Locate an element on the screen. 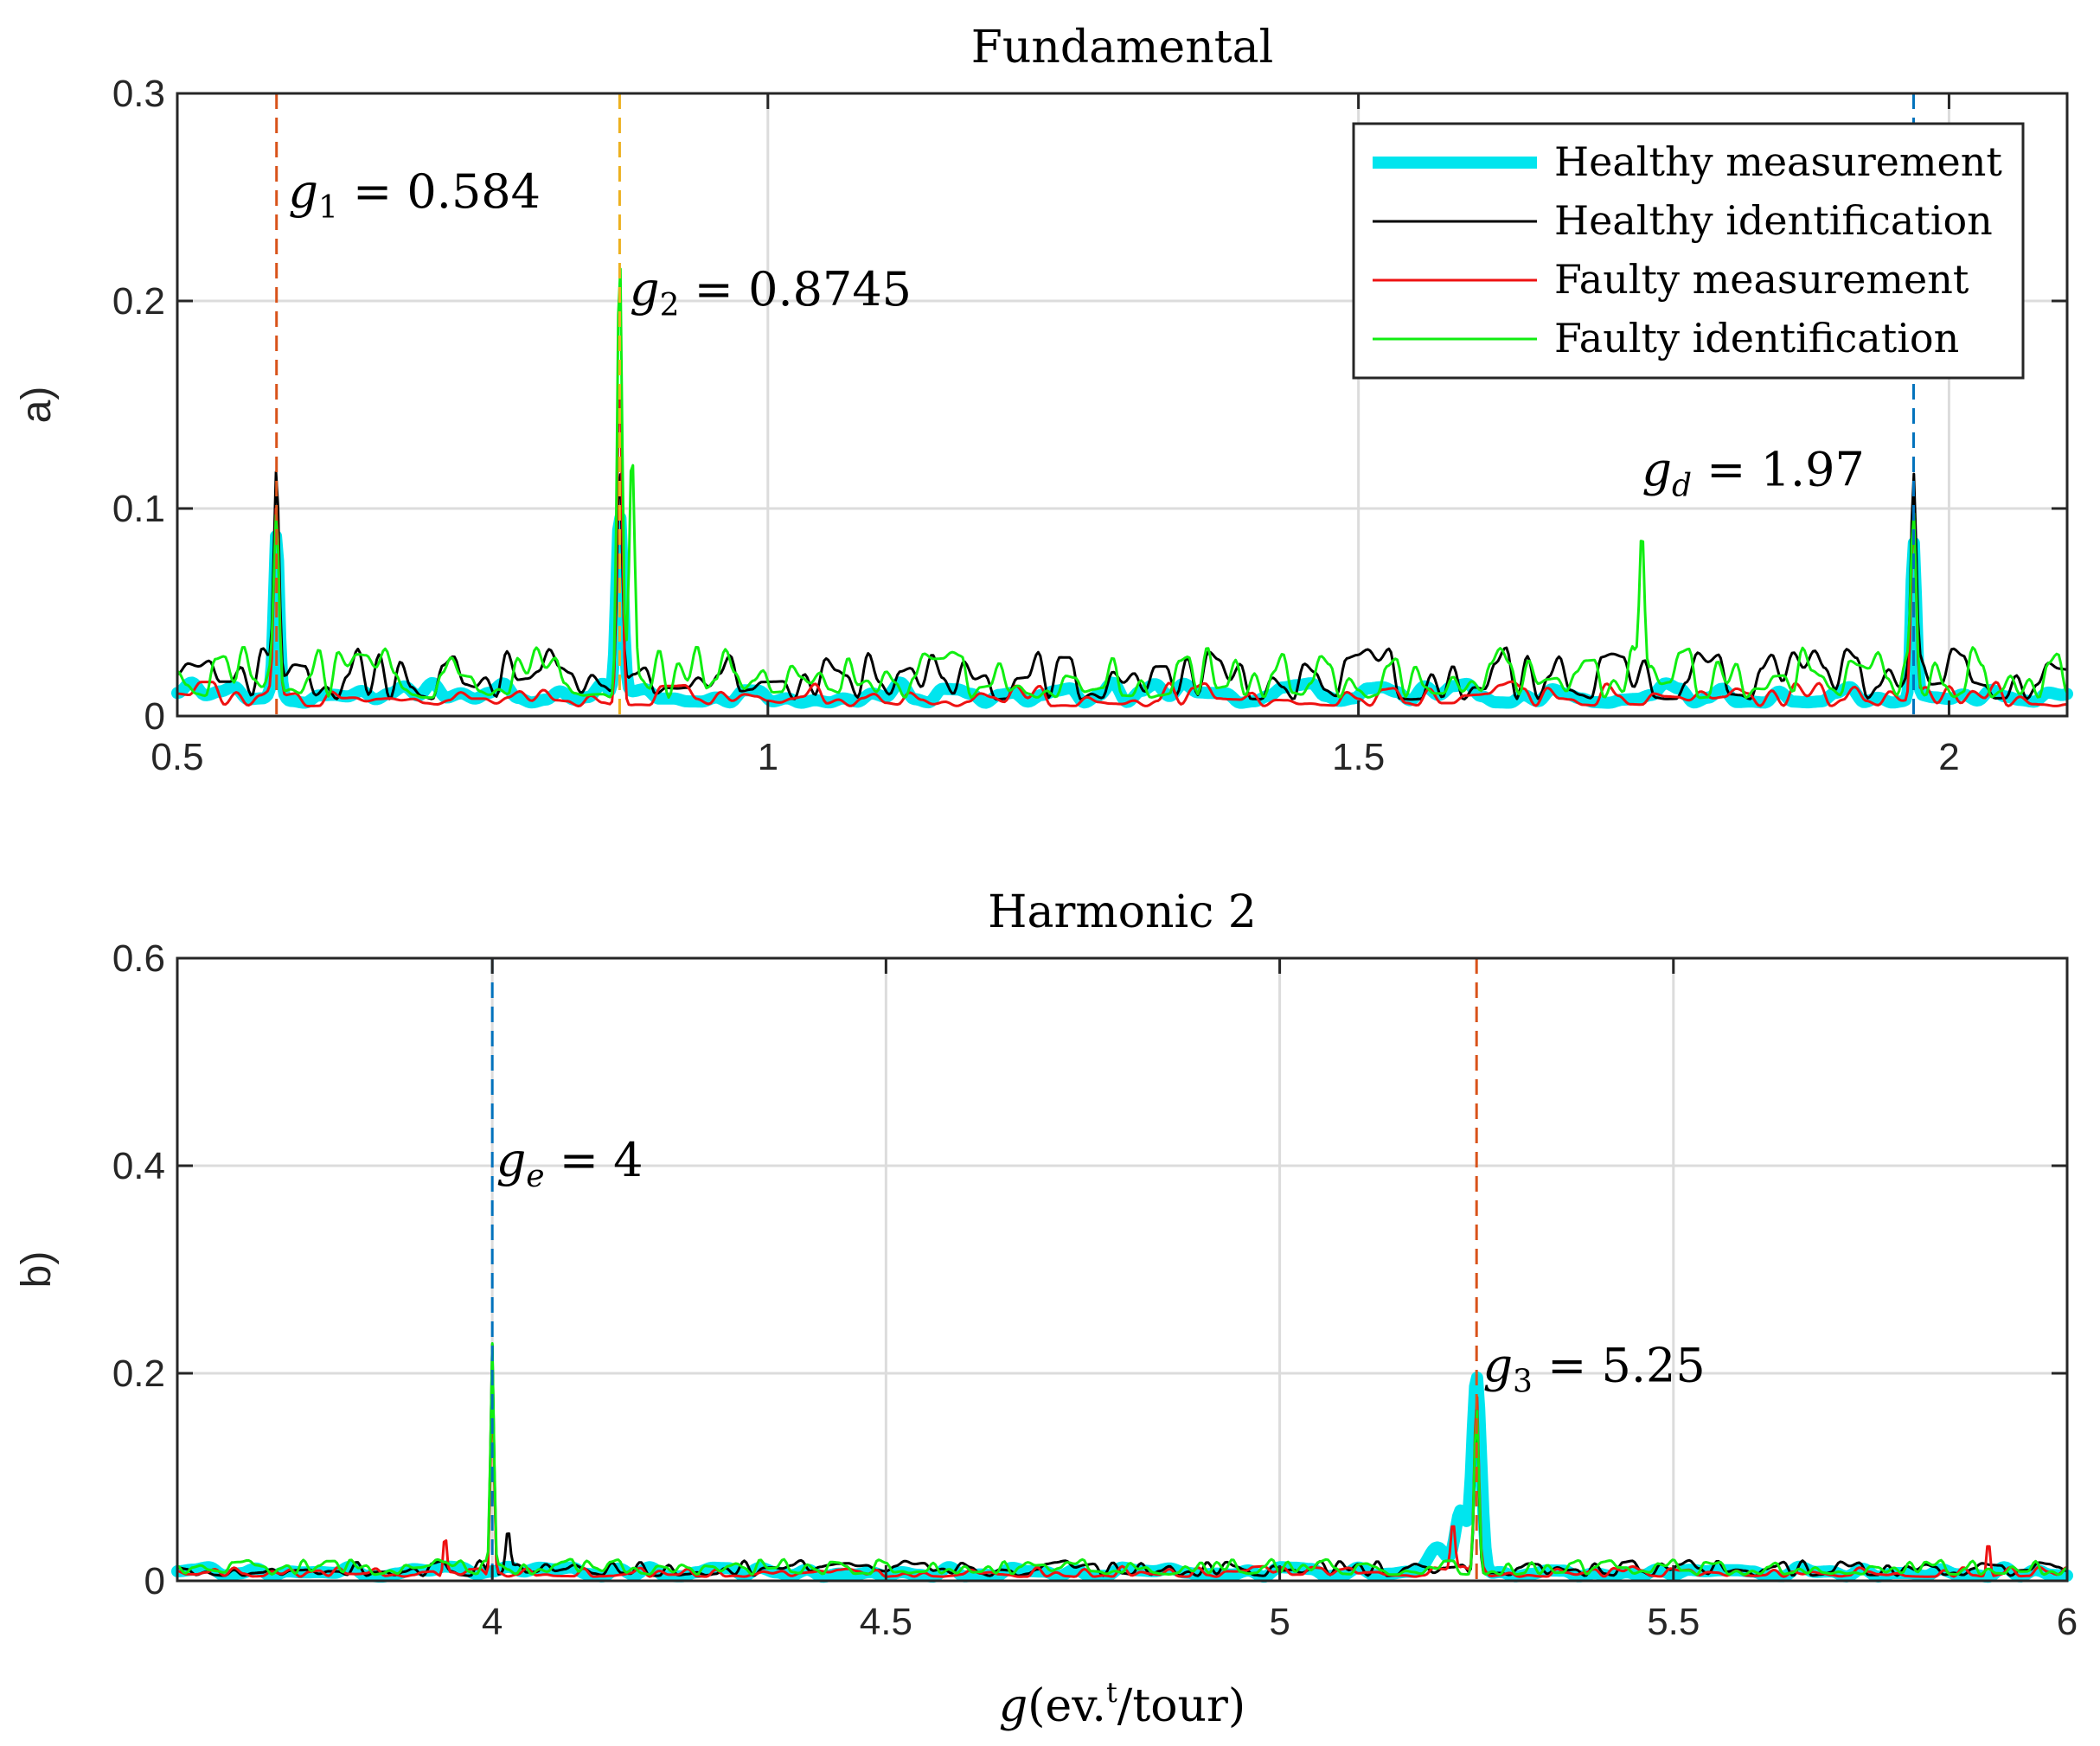 The height and width of the screenshot is (1746, 2100). annotation-value: = 0.8745 is located at coordinates (796, 289).